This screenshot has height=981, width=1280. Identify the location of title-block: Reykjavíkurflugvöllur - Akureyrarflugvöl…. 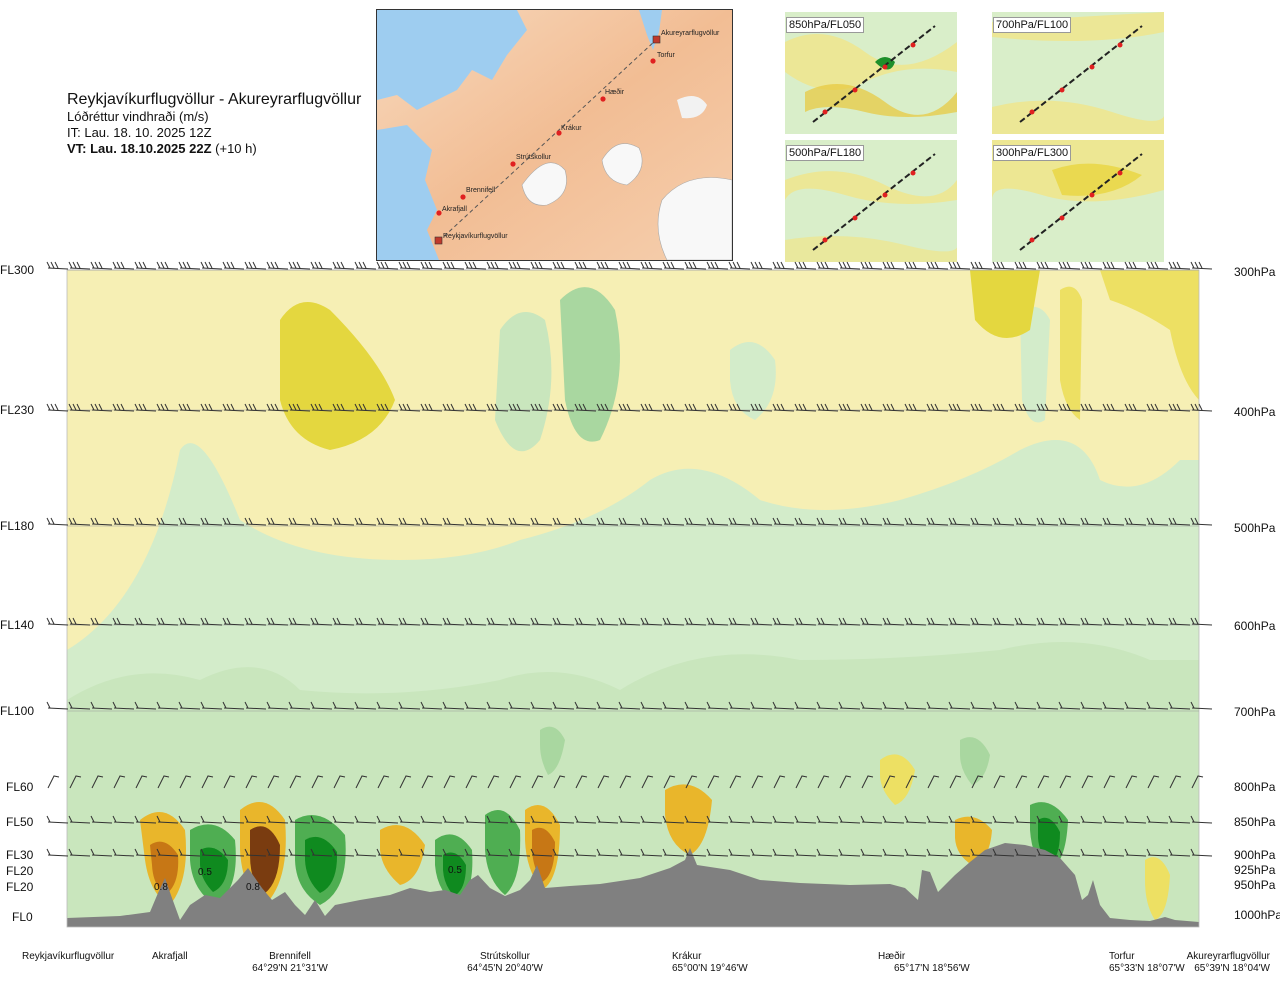
(227, 123).